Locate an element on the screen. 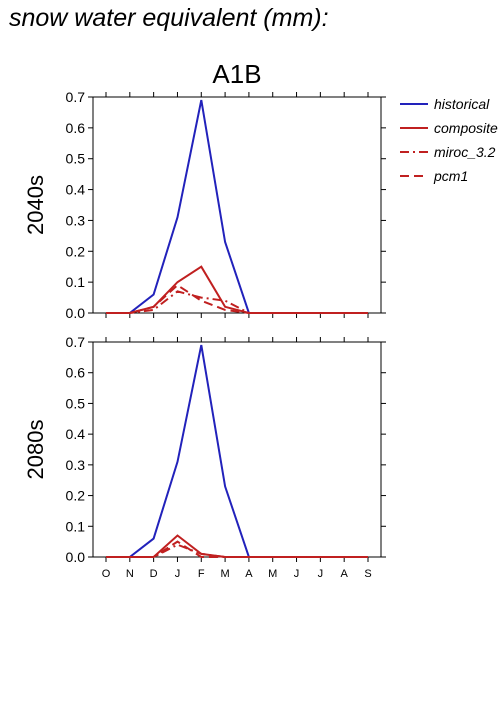 The image size is (501, 709). legend-label: pcm1 is located at coordinates (450, 176).